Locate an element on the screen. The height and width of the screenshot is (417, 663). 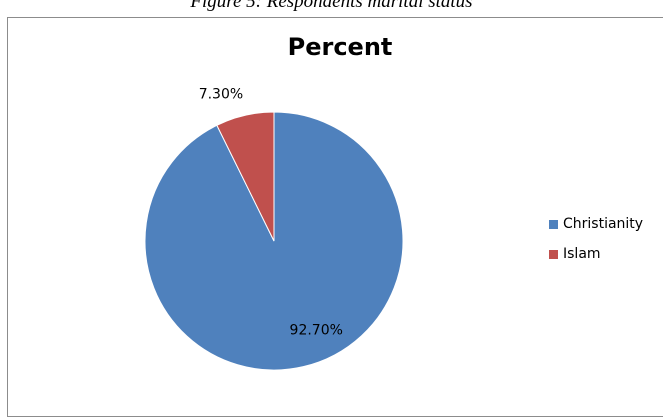
legend-label-christianity: Christianity is located at coordinates (603, 224).